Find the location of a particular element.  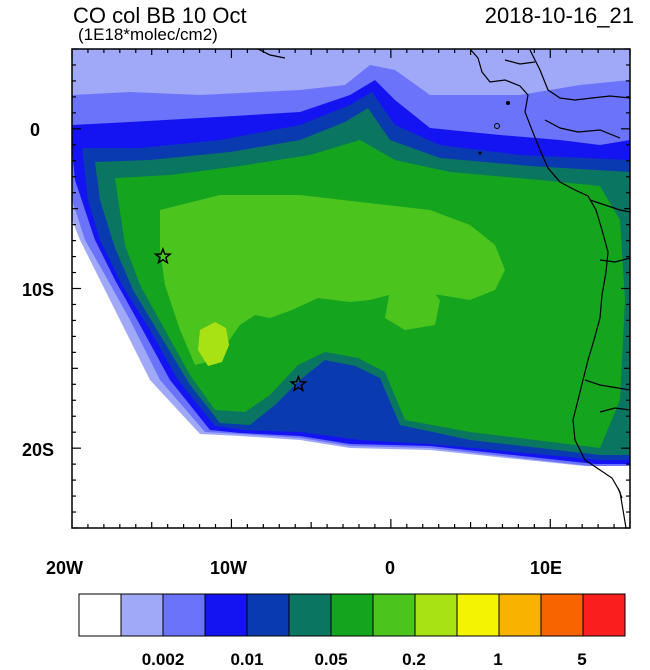

map-title: CO col BB 10 Oct is located at coordinates (160, 15).